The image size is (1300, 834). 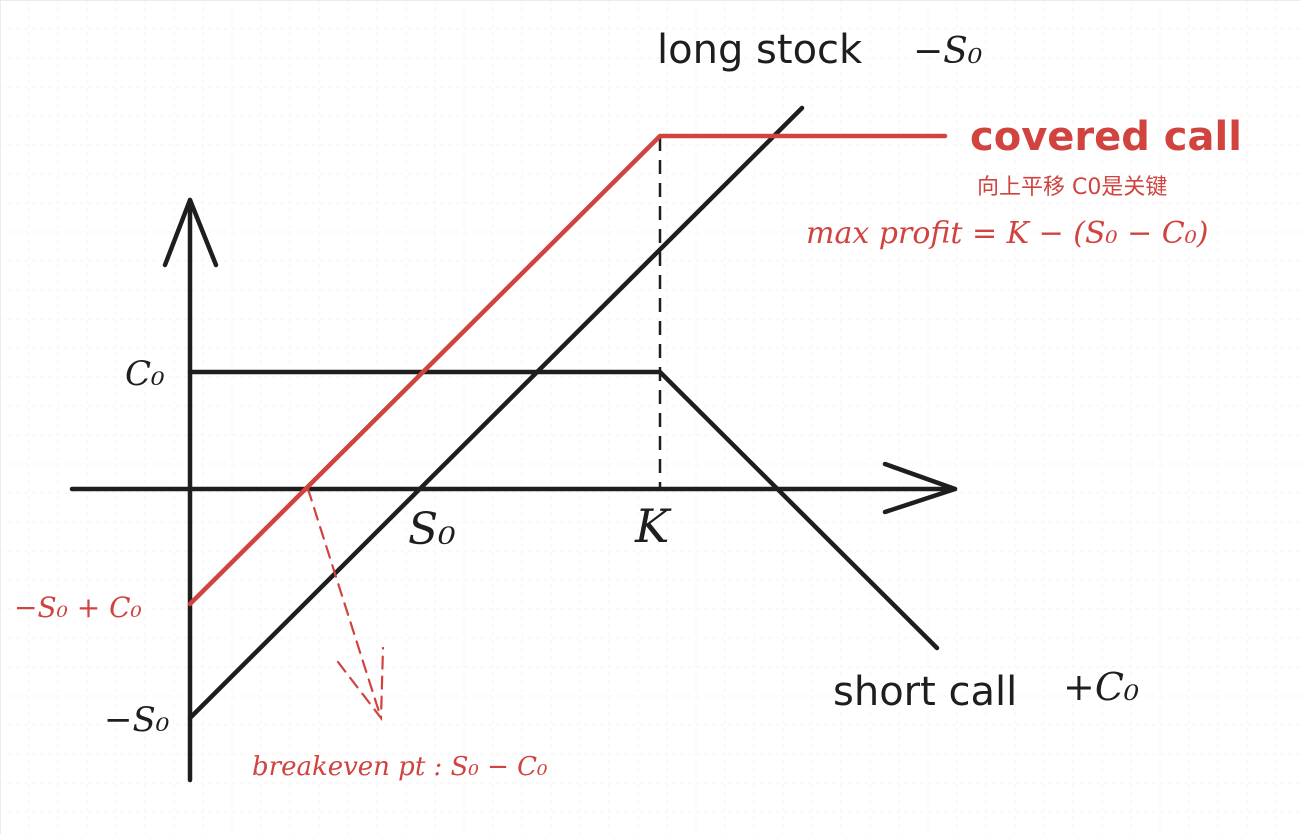 What do you see at coordinates (947, 51) in the screenshot?
I see `long-stock-math: −S₀` at bounding box center [947, 51].